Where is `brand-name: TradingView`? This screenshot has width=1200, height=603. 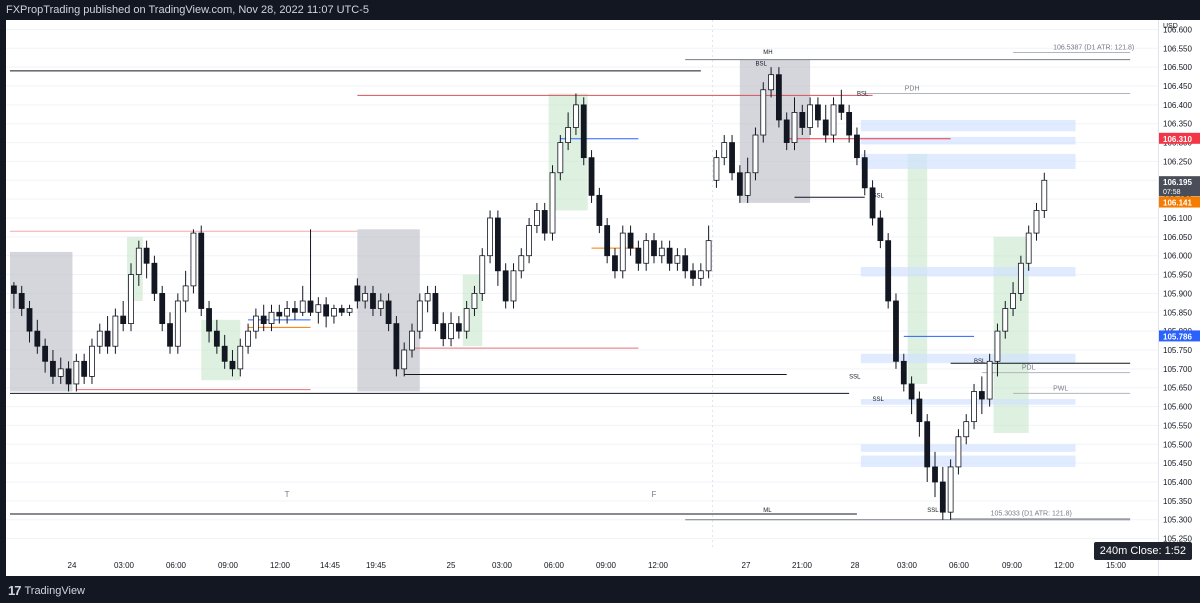
brand-name: TradingView is located at coordinates (55, 590).